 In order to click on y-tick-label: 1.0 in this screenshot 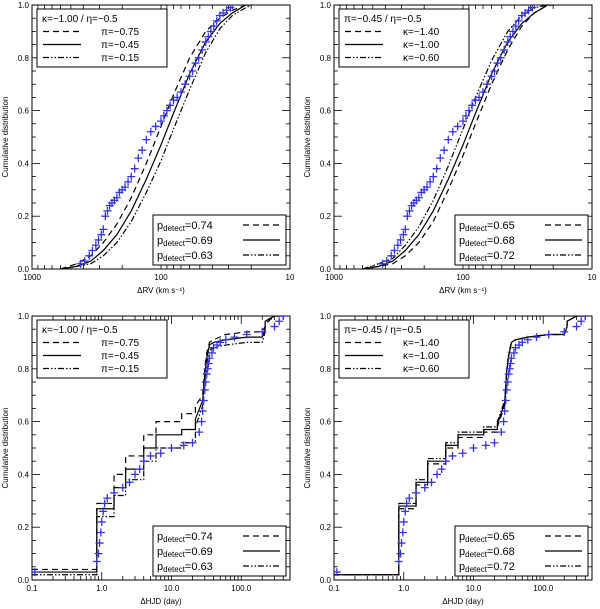, I will do `click(24, 316)`.